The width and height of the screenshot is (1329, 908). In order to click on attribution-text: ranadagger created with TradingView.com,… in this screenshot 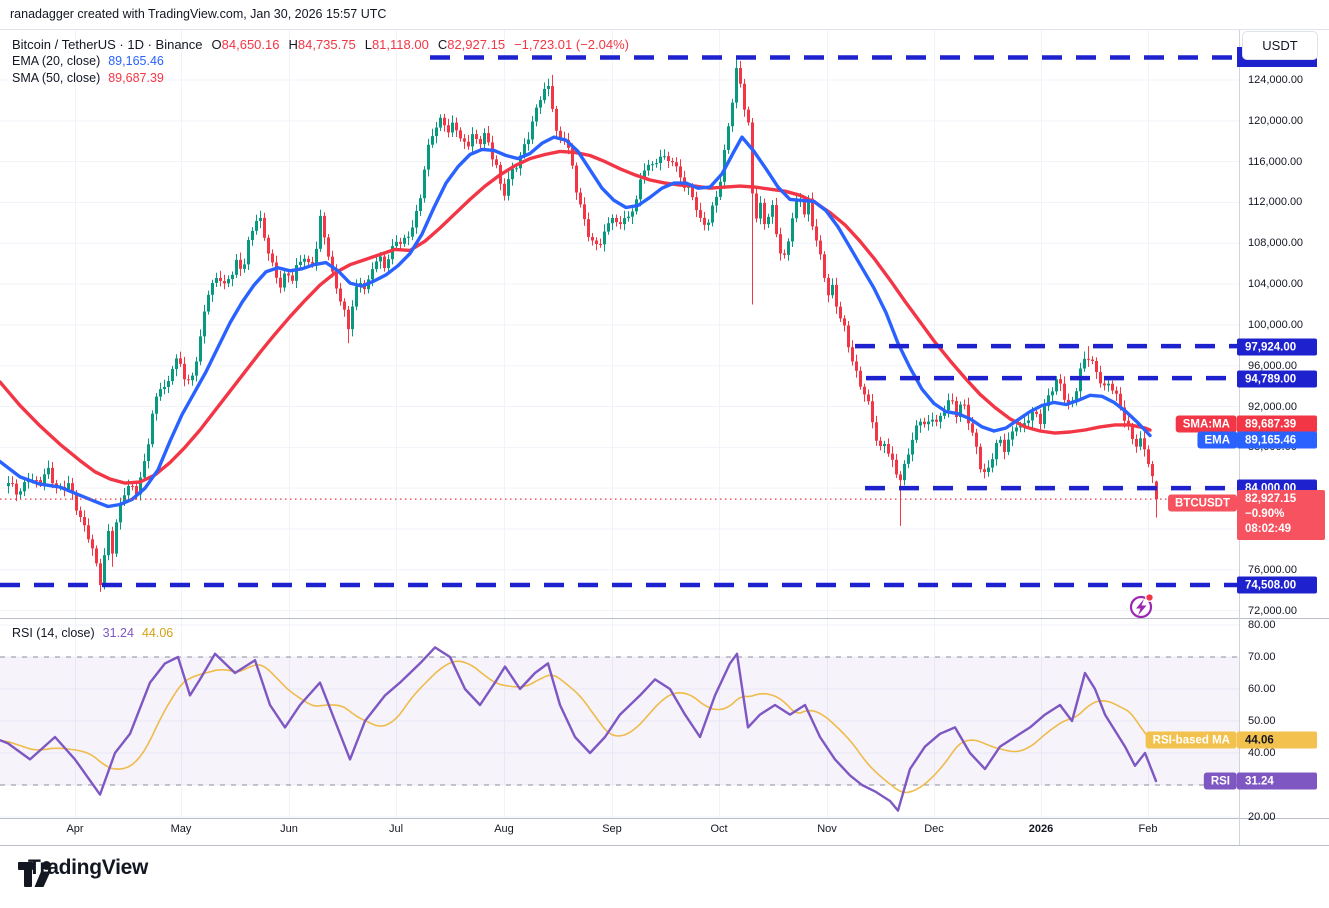, I will do `click(198, 14)`.